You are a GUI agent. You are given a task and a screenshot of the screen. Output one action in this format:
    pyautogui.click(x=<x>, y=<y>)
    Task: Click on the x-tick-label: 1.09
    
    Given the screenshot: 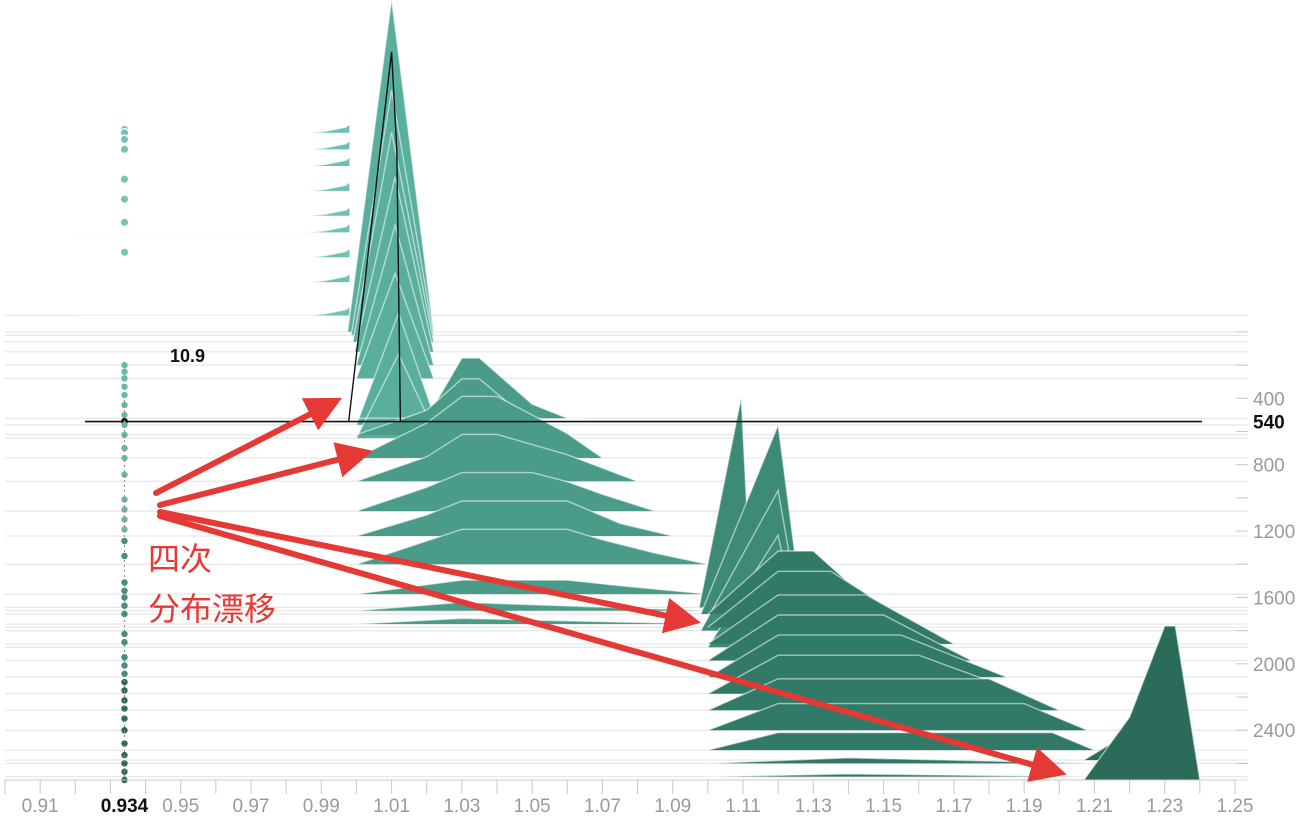 What is the action you would take?
    pyautogui.click(x=672, y=806)
    